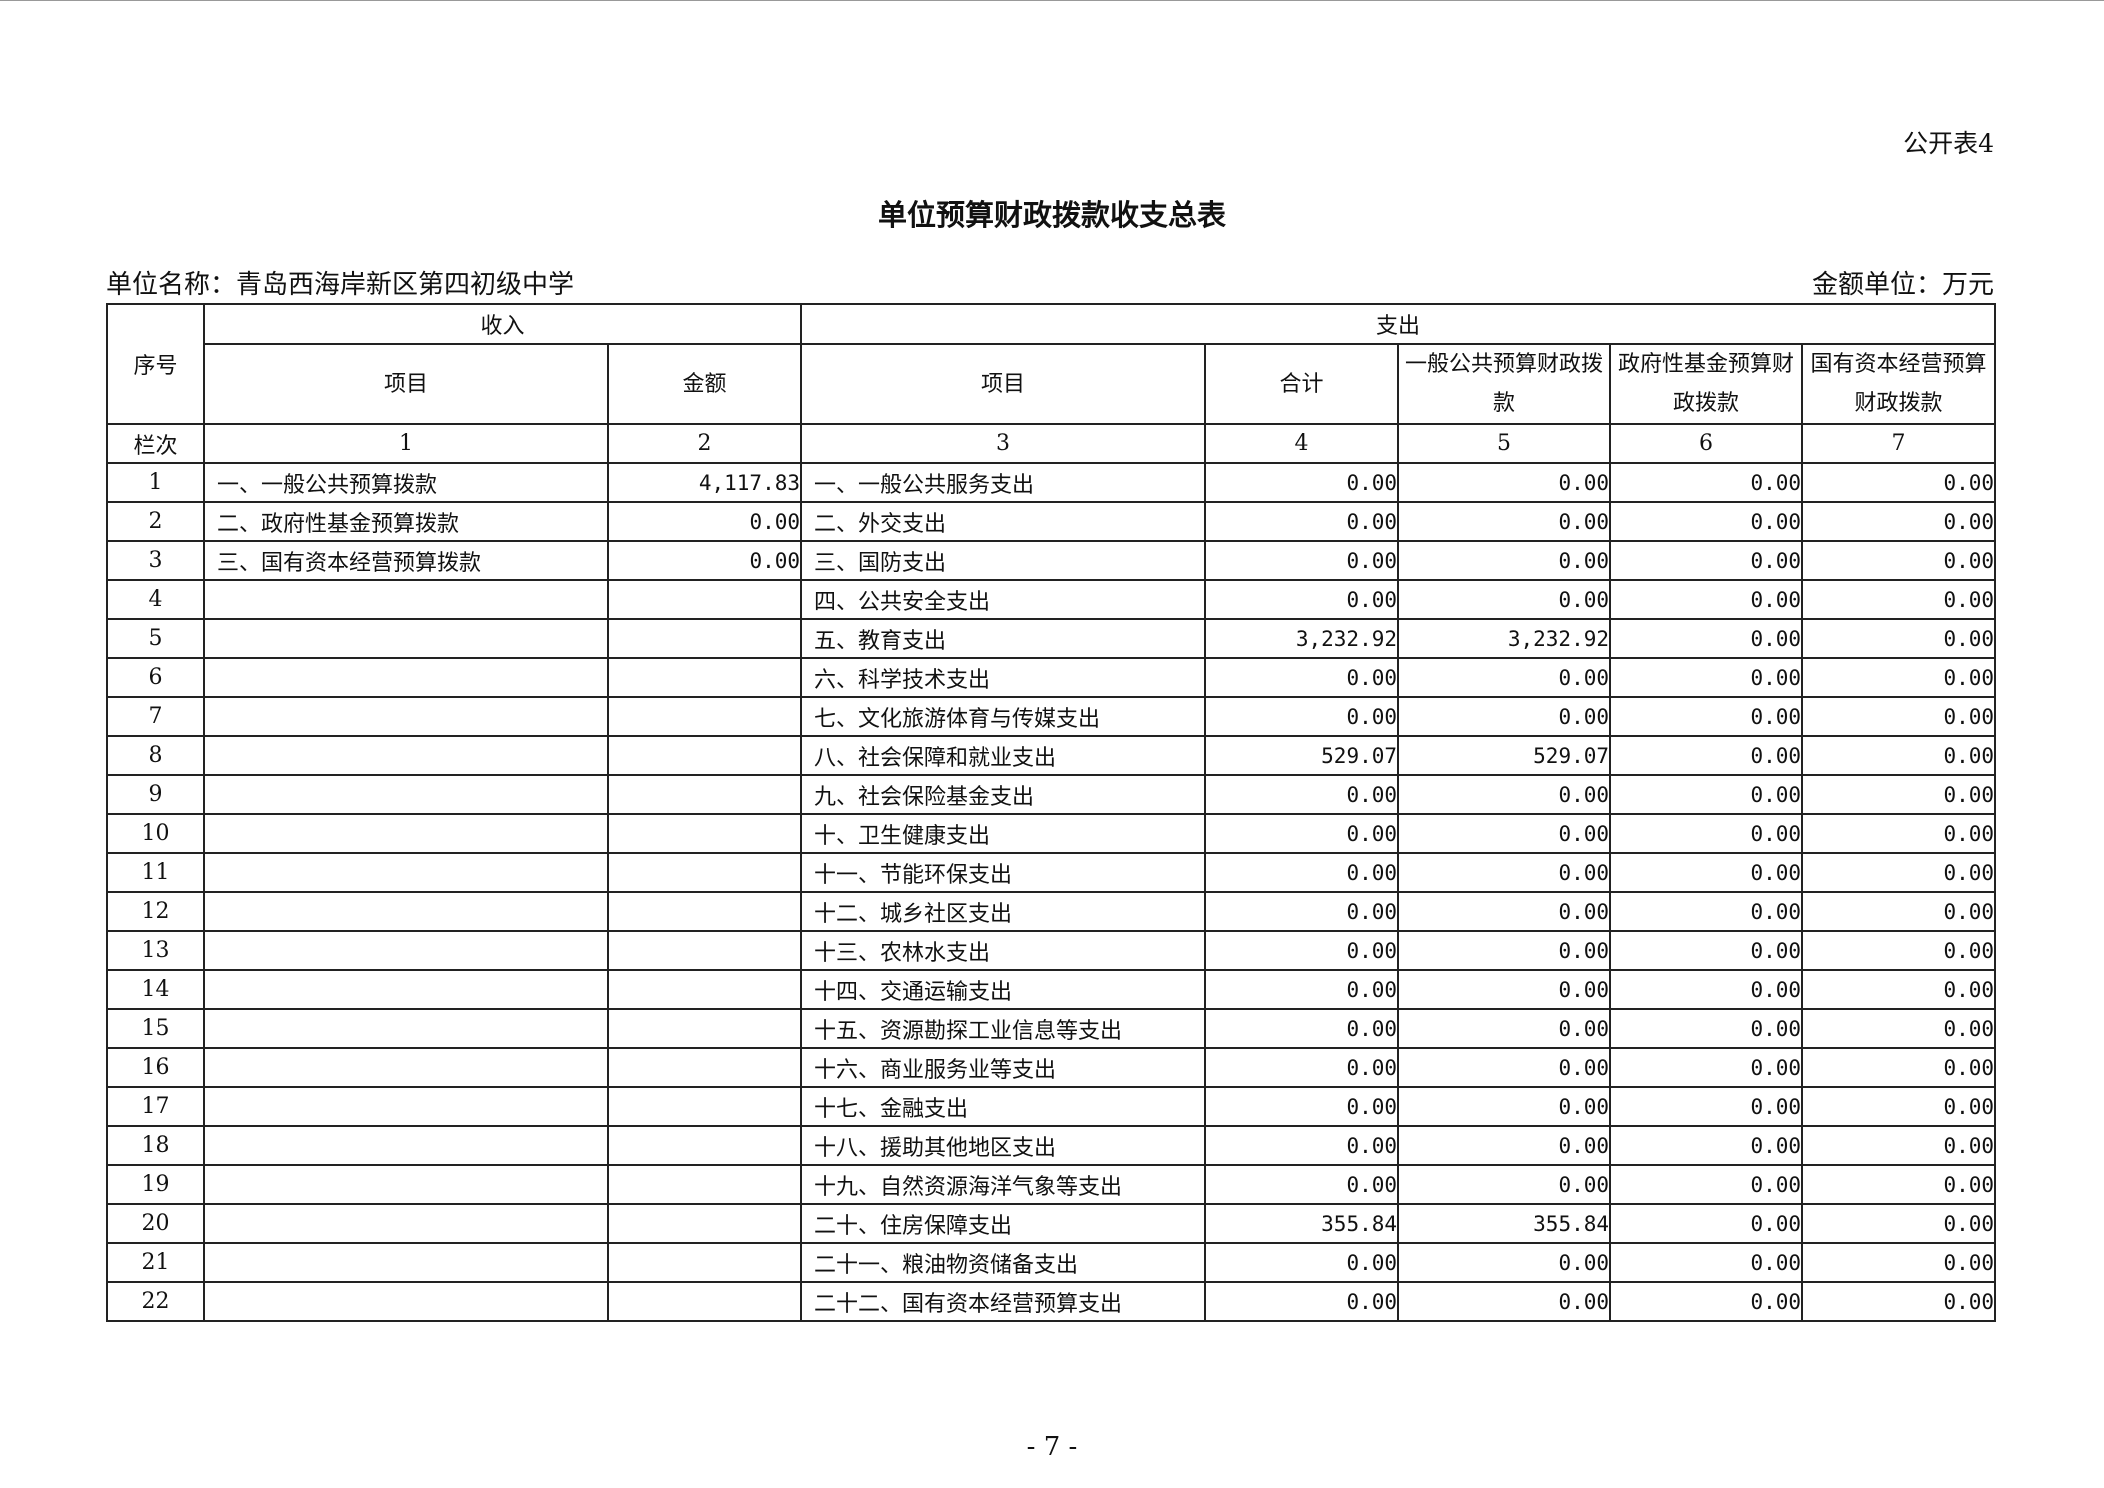 The image size is (2104, 1488). I want to click on header-income-amount: 金额, so click(704, 384).